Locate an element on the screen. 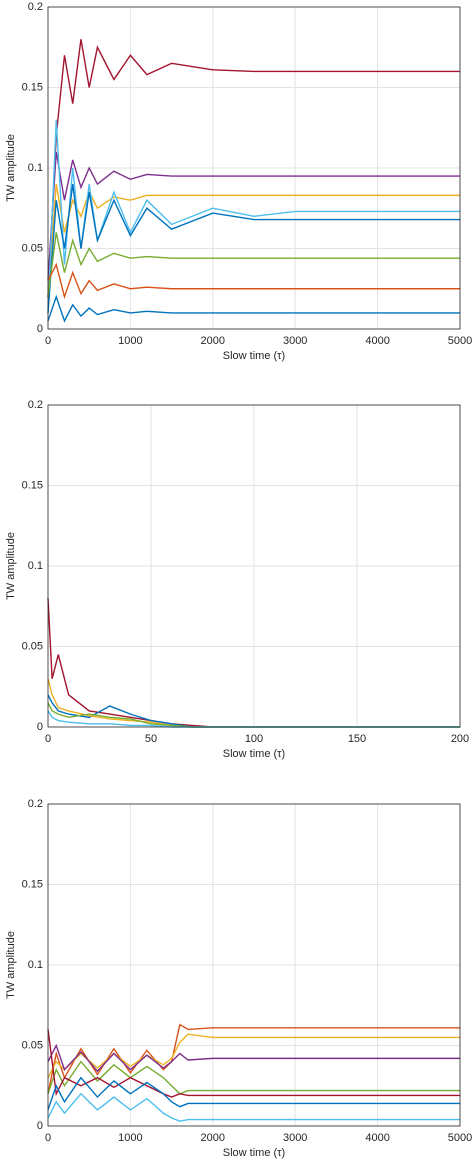 The width and height of the screenshot is (474, 1167). x-tick-label: 200 is located at coordinates (460, 739).